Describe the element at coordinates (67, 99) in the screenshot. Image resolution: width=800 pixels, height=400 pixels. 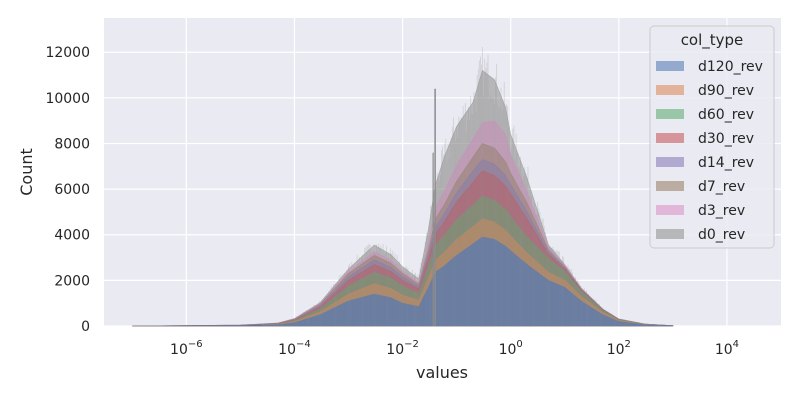
I see `y-tick-label: 10000` at that location.